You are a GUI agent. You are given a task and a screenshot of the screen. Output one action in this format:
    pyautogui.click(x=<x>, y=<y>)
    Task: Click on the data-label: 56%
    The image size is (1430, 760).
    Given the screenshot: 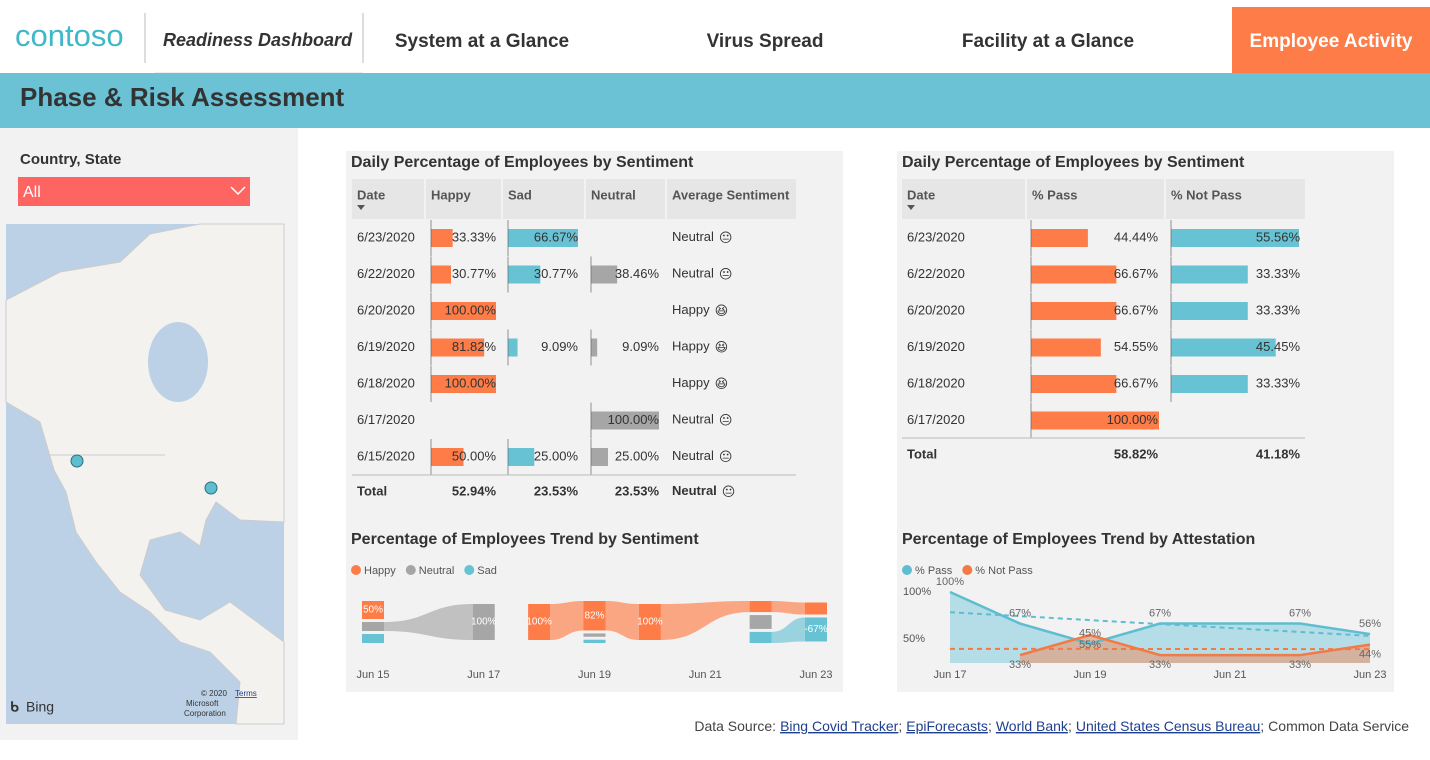 What is the action you would take?
    pyautogui.click(x=1370, y=624)
    